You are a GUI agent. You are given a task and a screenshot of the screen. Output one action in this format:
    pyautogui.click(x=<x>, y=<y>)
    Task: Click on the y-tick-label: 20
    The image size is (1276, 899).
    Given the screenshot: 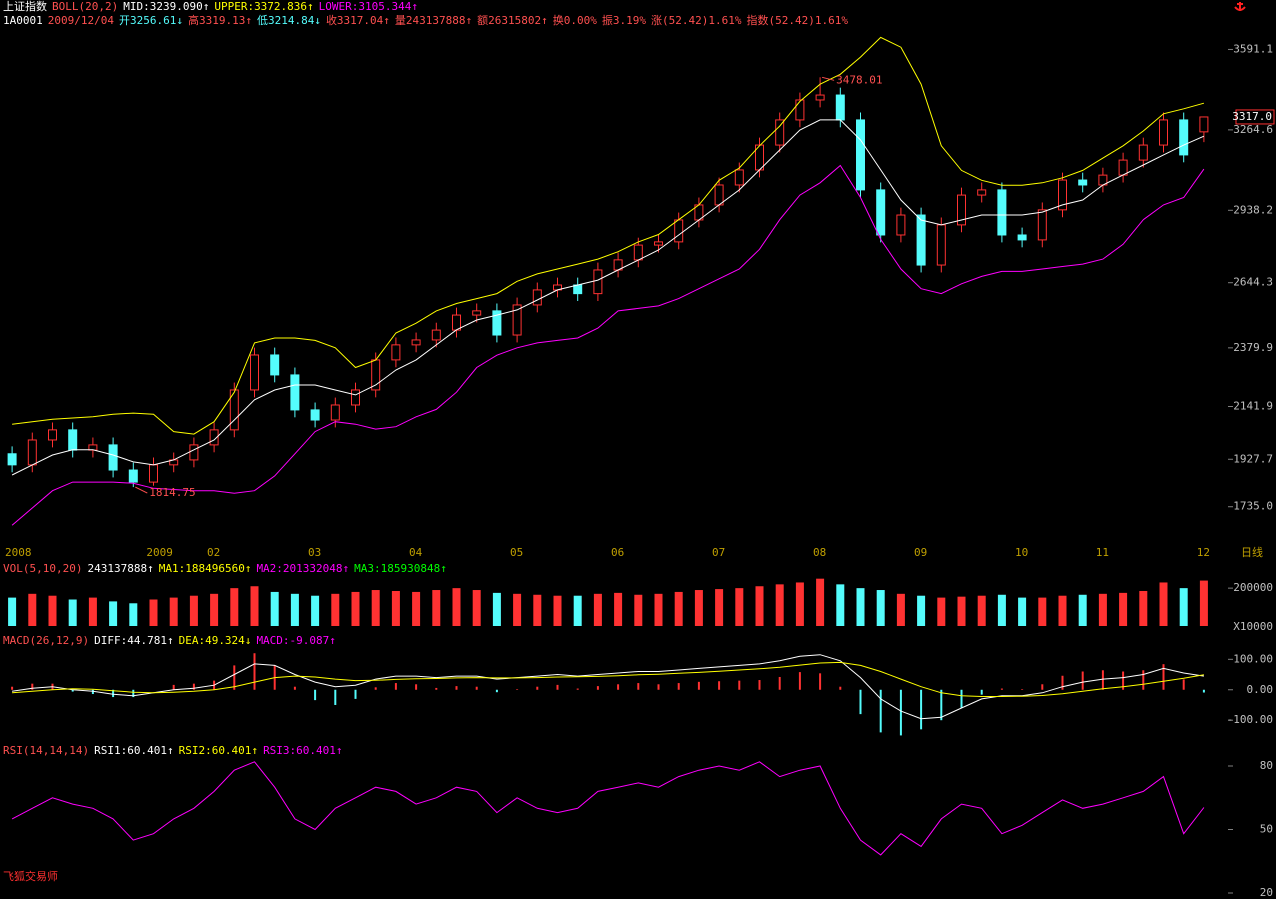 What is the action you would take?
    pyautogui.click(x=1266, y=892)
    